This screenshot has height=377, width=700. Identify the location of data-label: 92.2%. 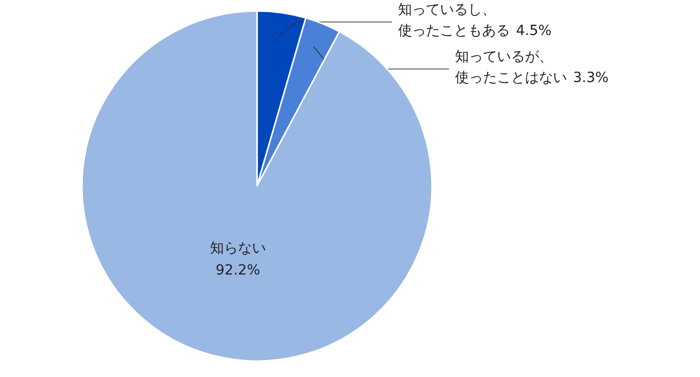
(238, 270).